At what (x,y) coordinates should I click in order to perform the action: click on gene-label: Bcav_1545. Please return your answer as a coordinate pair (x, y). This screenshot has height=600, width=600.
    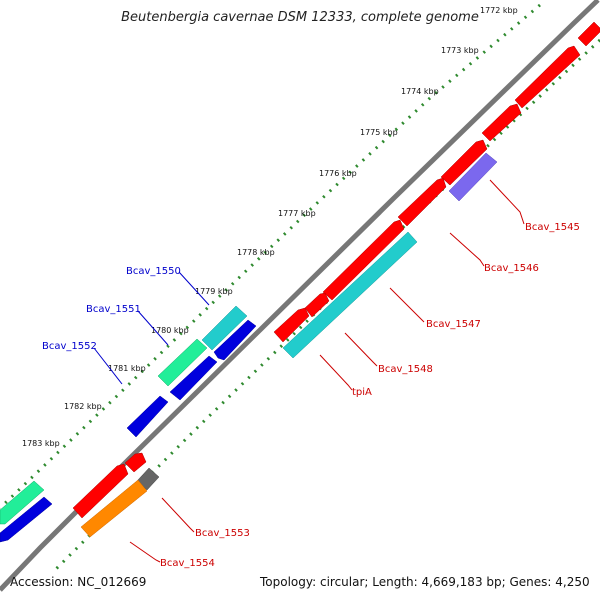
    Looking at the image, I should click on (552, 227).